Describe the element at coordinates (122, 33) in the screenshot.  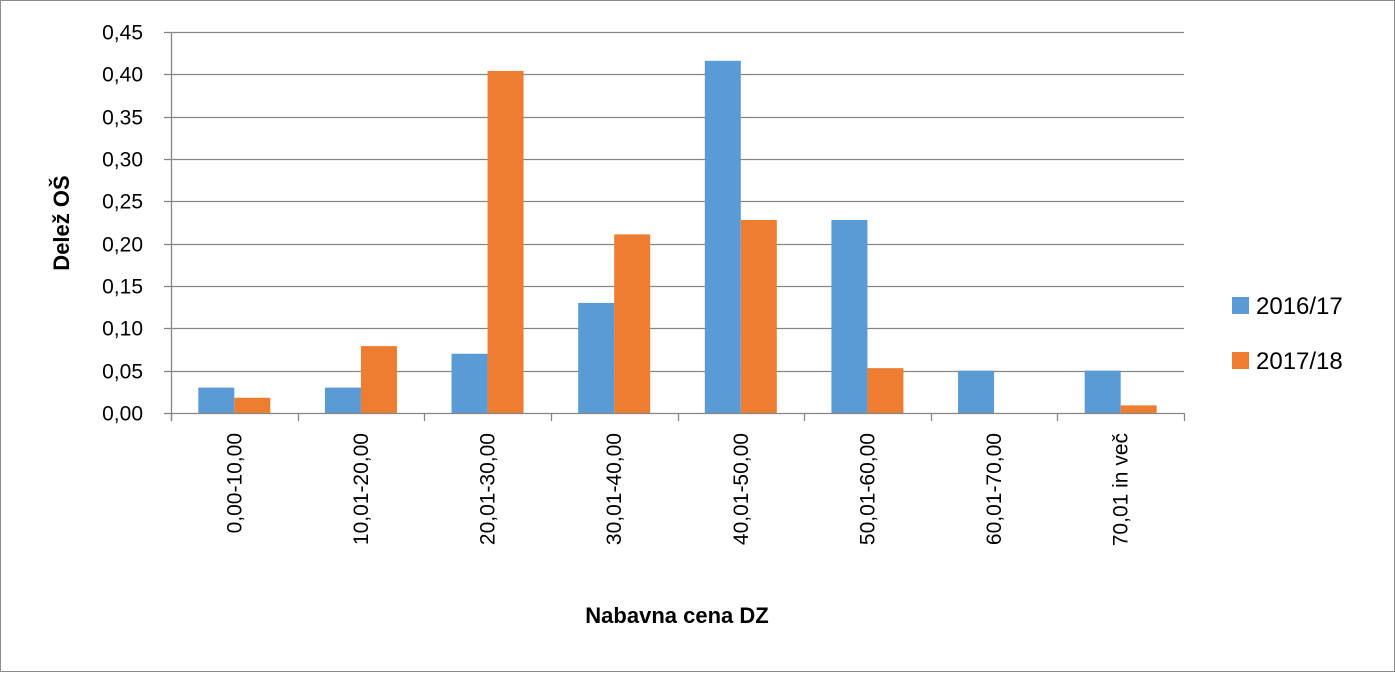
I see `y-tick-label: 0,45` at that location.